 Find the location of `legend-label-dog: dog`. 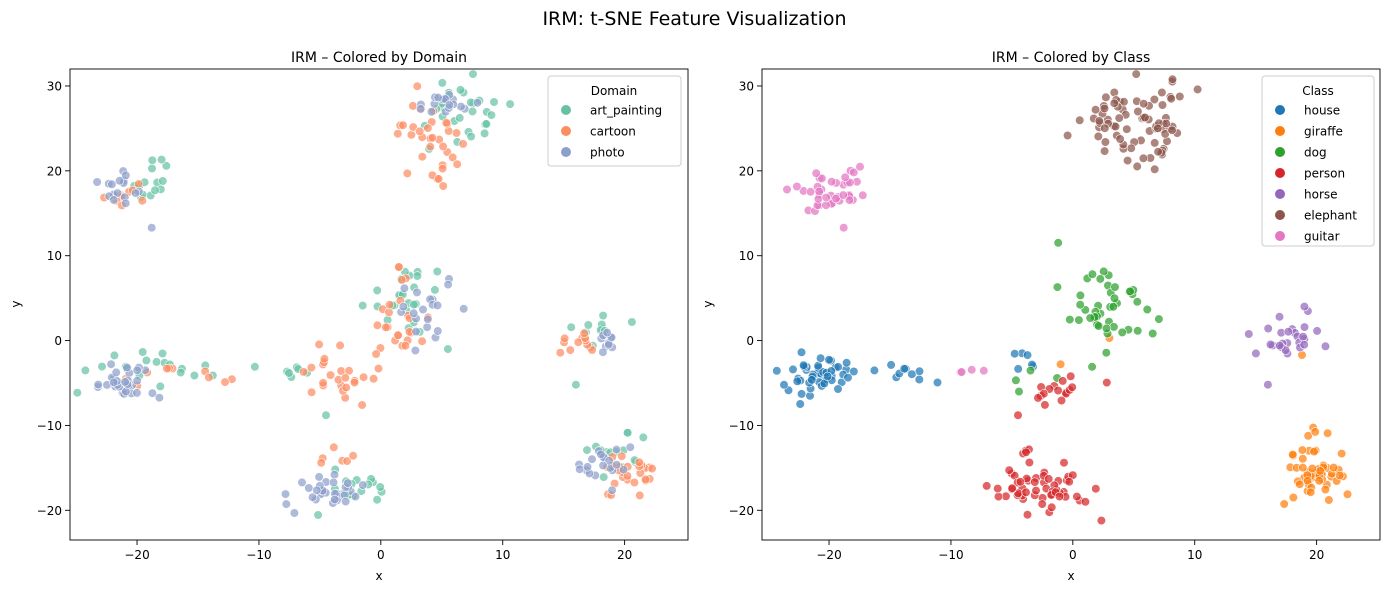

legend-label-dog: dog is located at coordinates (1315, 153).